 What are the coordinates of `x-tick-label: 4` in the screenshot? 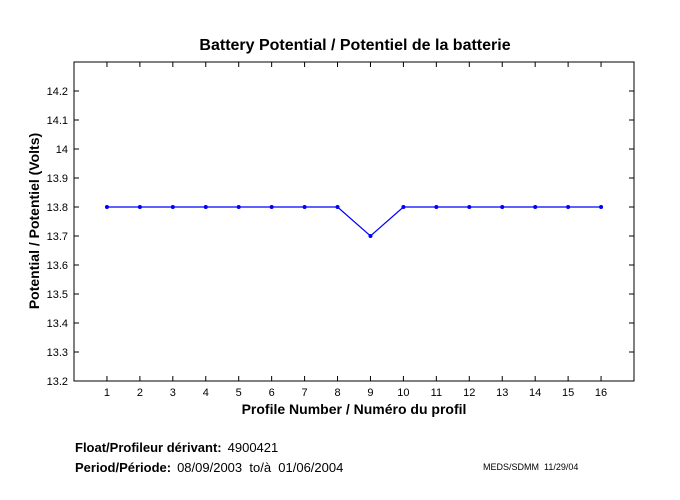 It's located at (206, 393).